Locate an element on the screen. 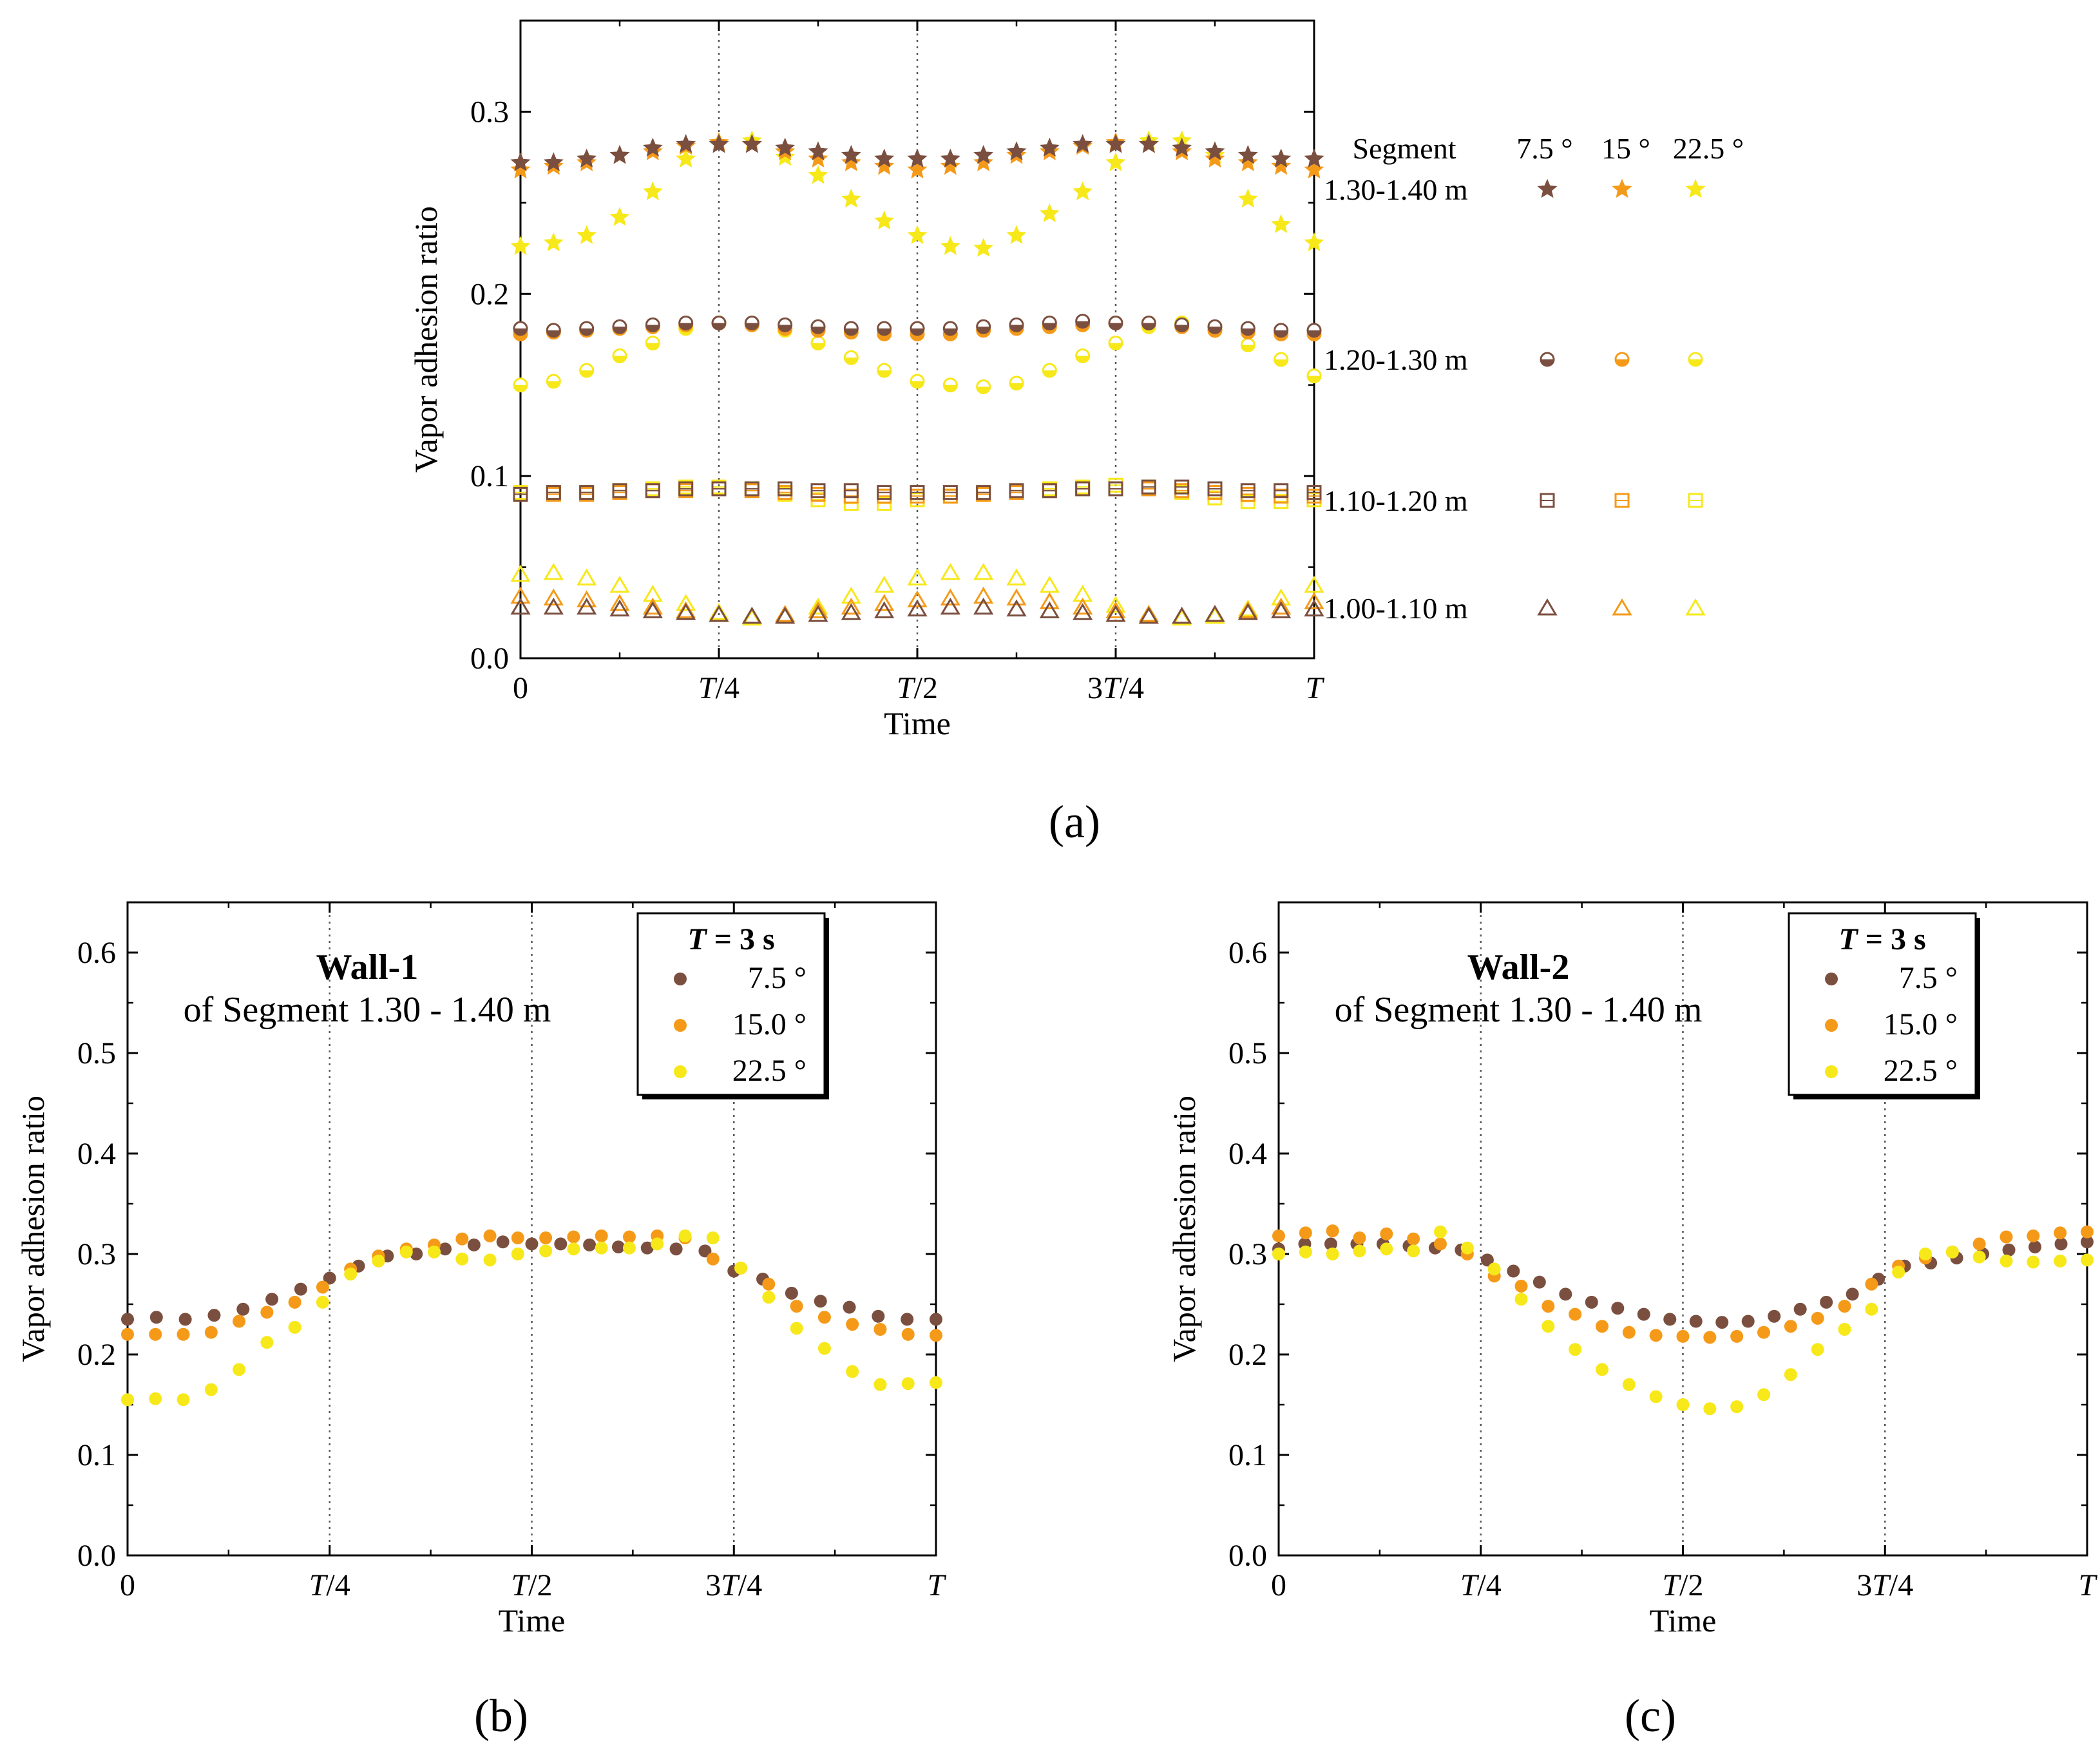  panel-b-legend-title: T = 3 s is located at coordinates (730, 939).